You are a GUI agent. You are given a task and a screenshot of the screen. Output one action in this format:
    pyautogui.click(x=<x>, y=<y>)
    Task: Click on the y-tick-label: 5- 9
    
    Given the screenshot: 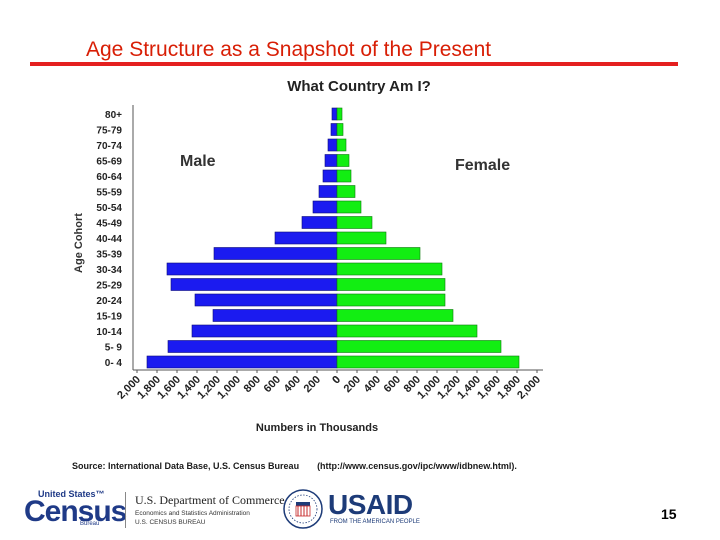 What is the action you would take?
    pyautogui.click(x=114, y=348)
    